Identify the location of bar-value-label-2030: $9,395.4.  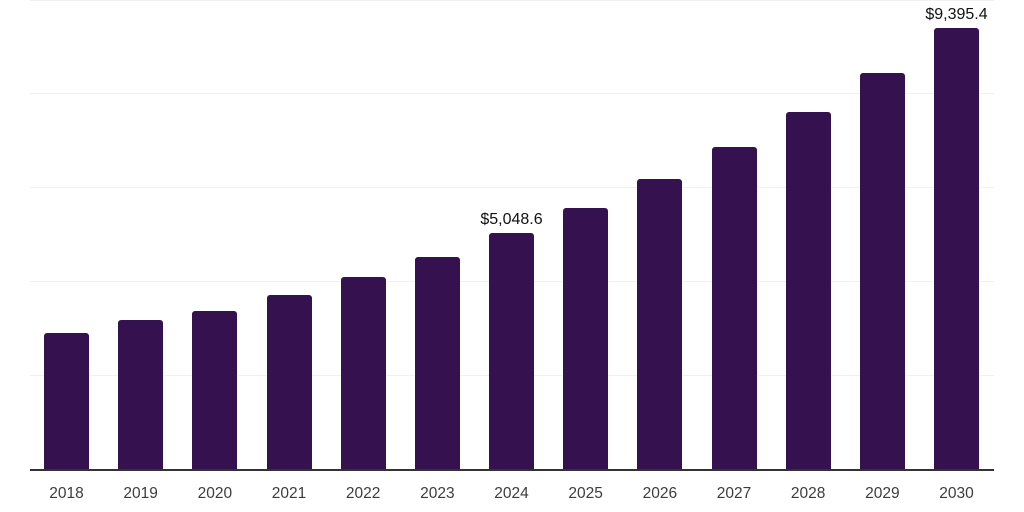
(956, 15).